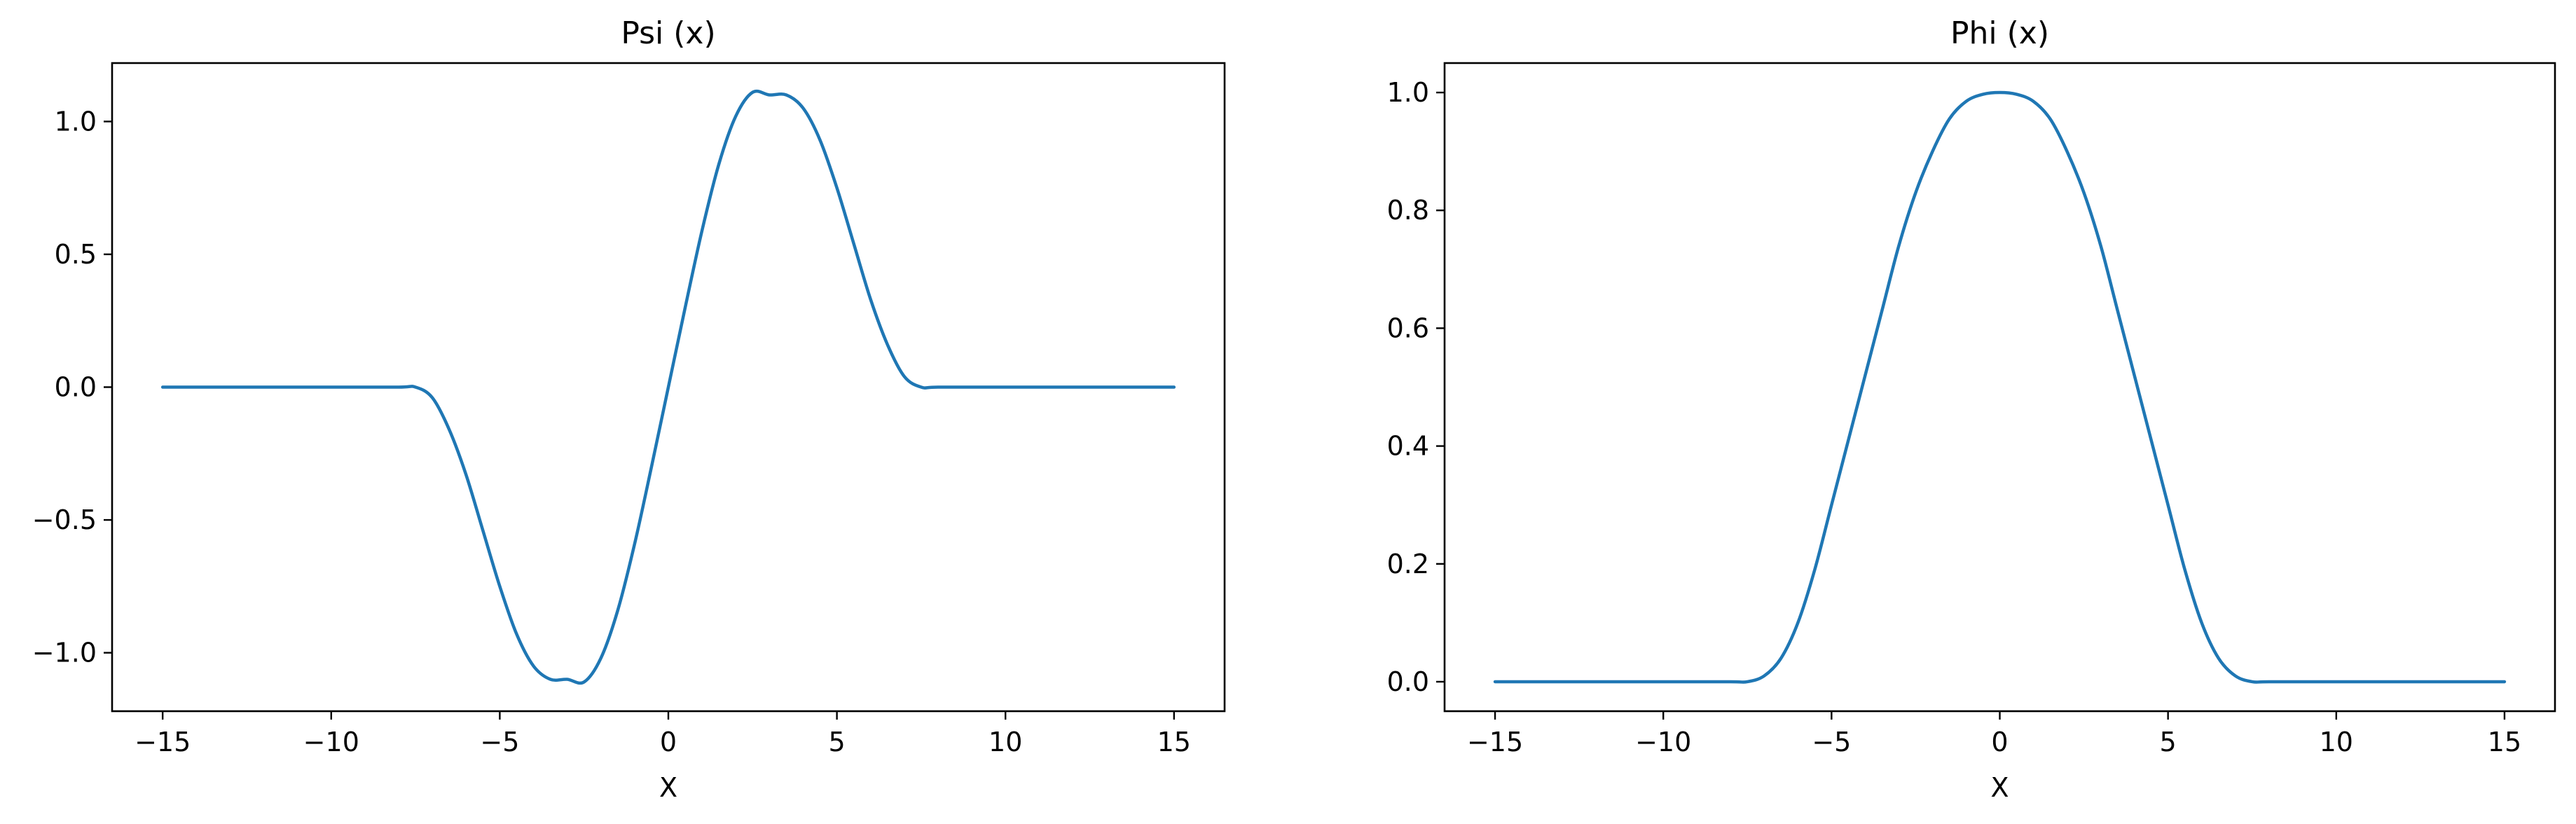  Describe the element at coordinates (668, 33) in the screenshot. I see `psi-chart-title: Psi (x)` at that location.